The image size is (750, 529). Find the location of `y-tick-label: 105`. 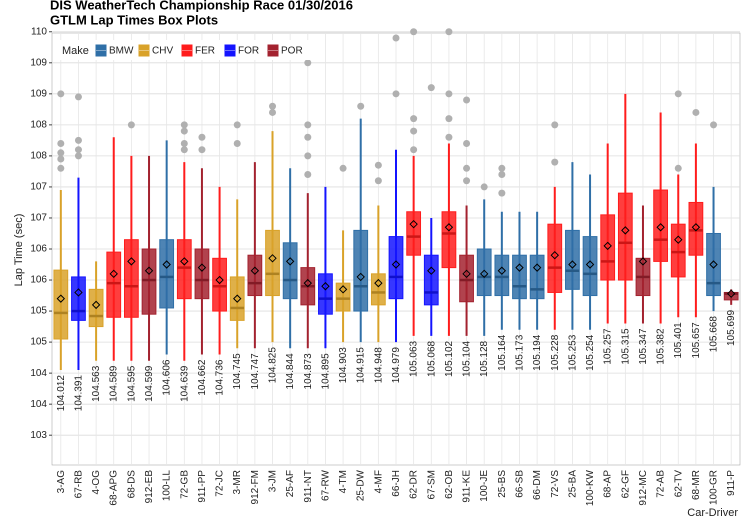

y-tick-label: 105 is located at coordinates (38, 311).